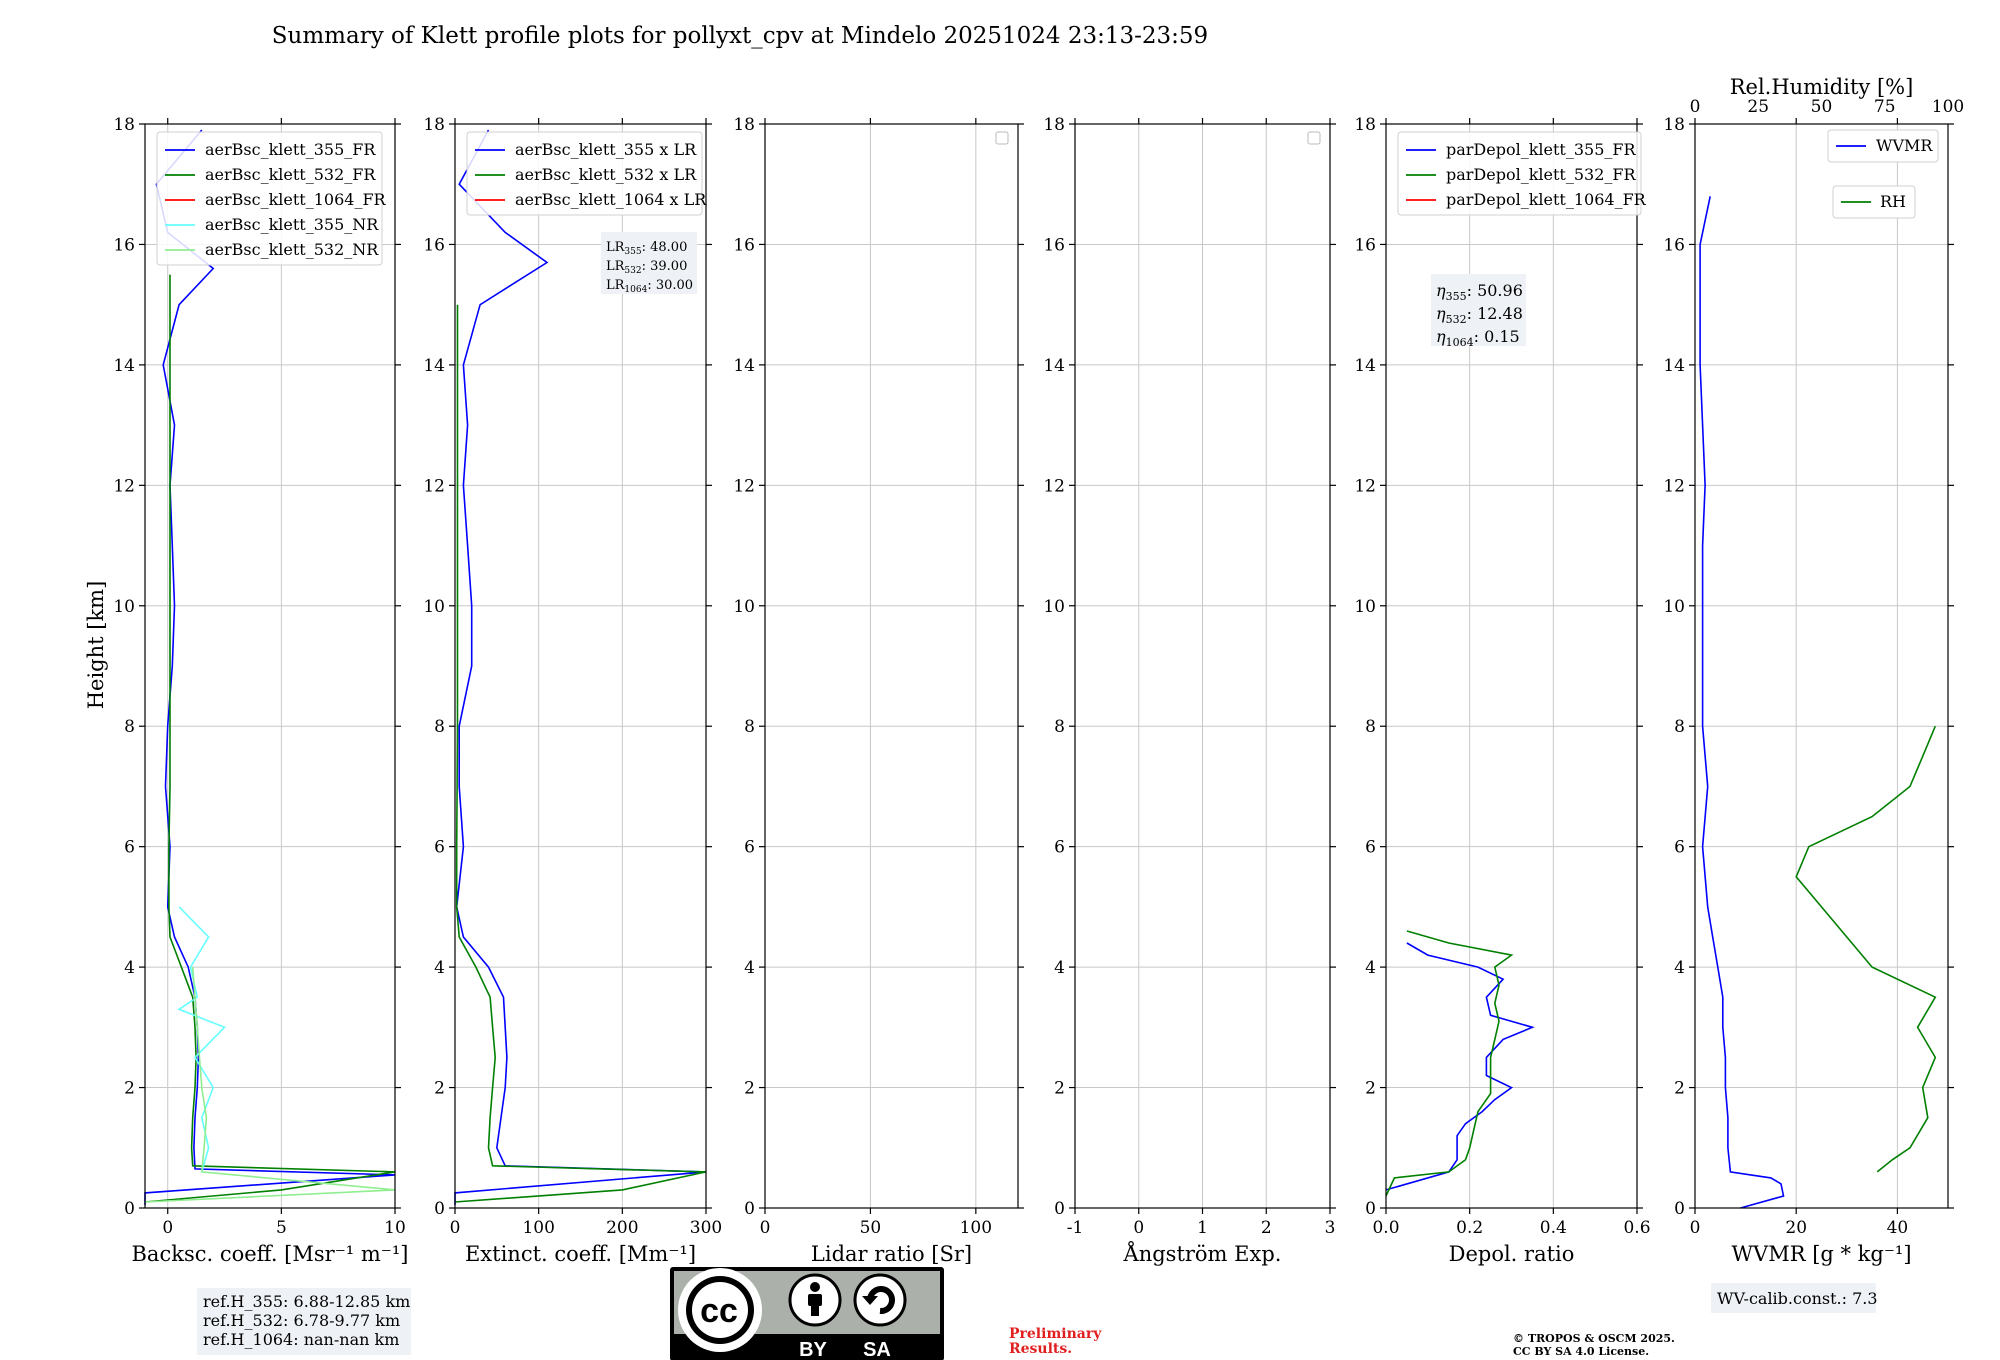 Image resolution: width=2000 pixels, height=1360 pixels. What do you see at coordinates (1495, 313) in the screenshot?
I see `eta-part: : 12.48` at bounding box center [1495, 313].